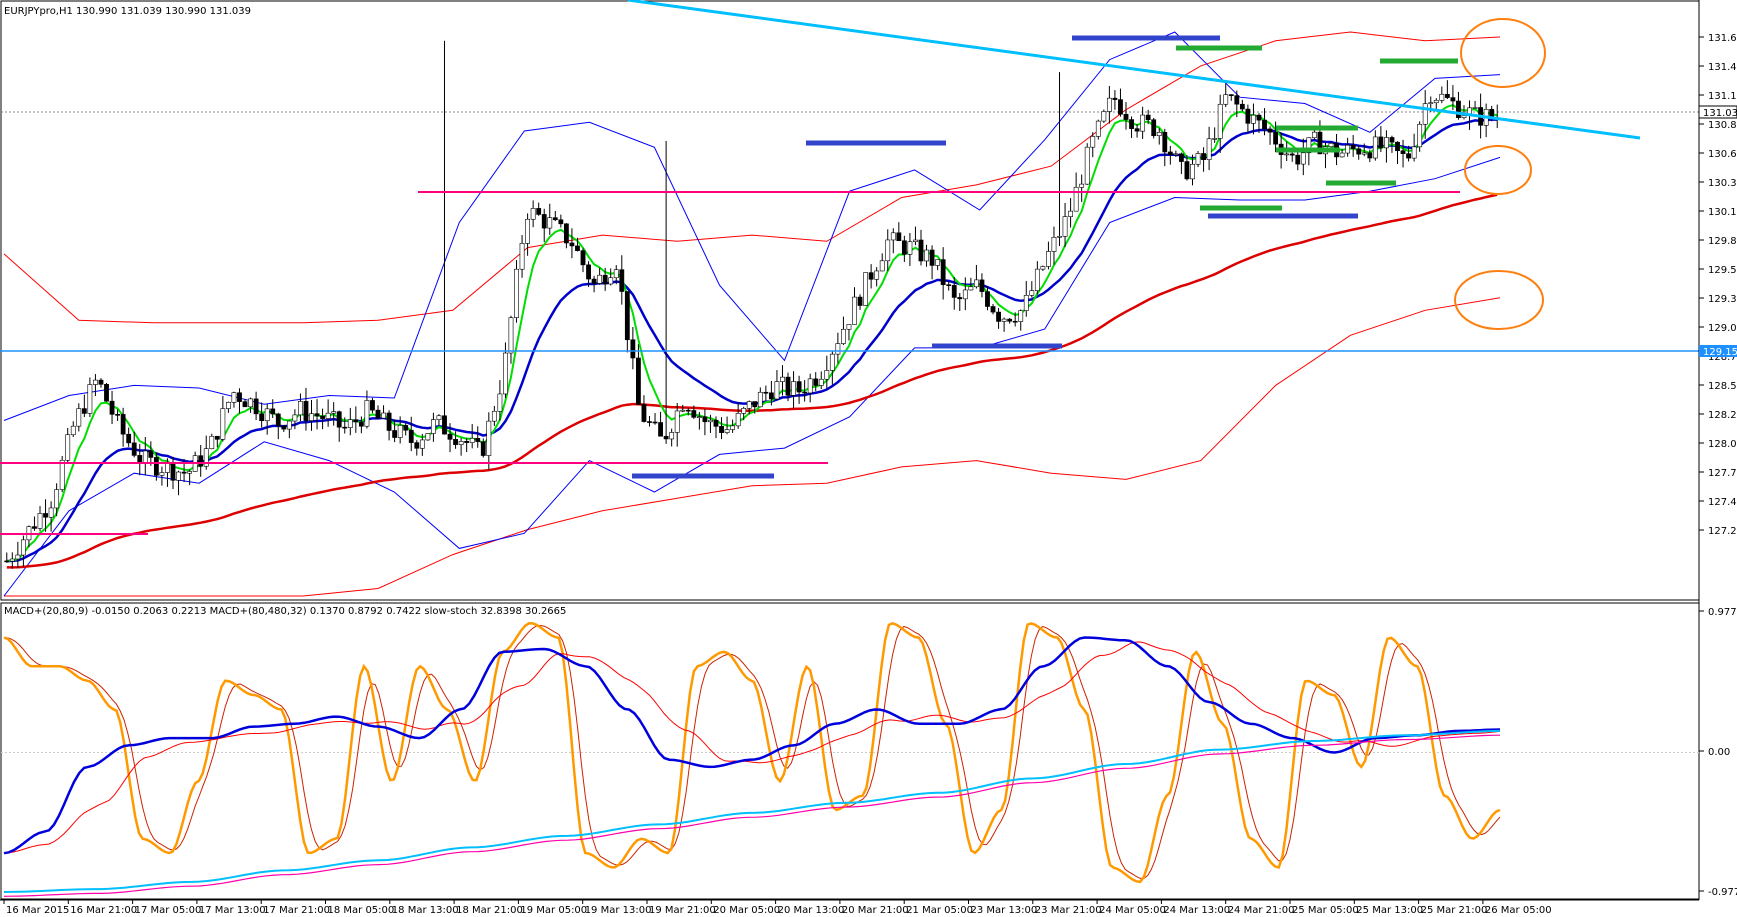 Image resolution: width=1737 pixels, height=917 pixels. What do you see at coordinates (1722, 270) in the screenshot?
I see `price-tick-label: 129.575` at bounding box center [1722, 270].